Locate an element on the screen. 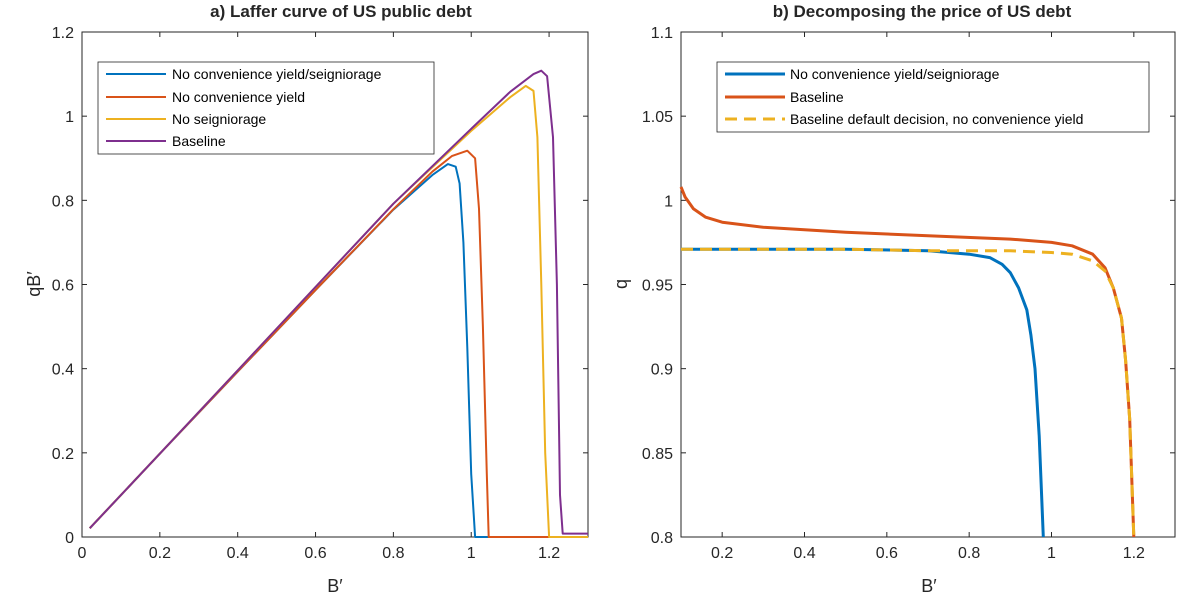 This screenshot has height=602, width=1181. panel-b-ytick-label: 0.9 is located at coordinates (662, 370).